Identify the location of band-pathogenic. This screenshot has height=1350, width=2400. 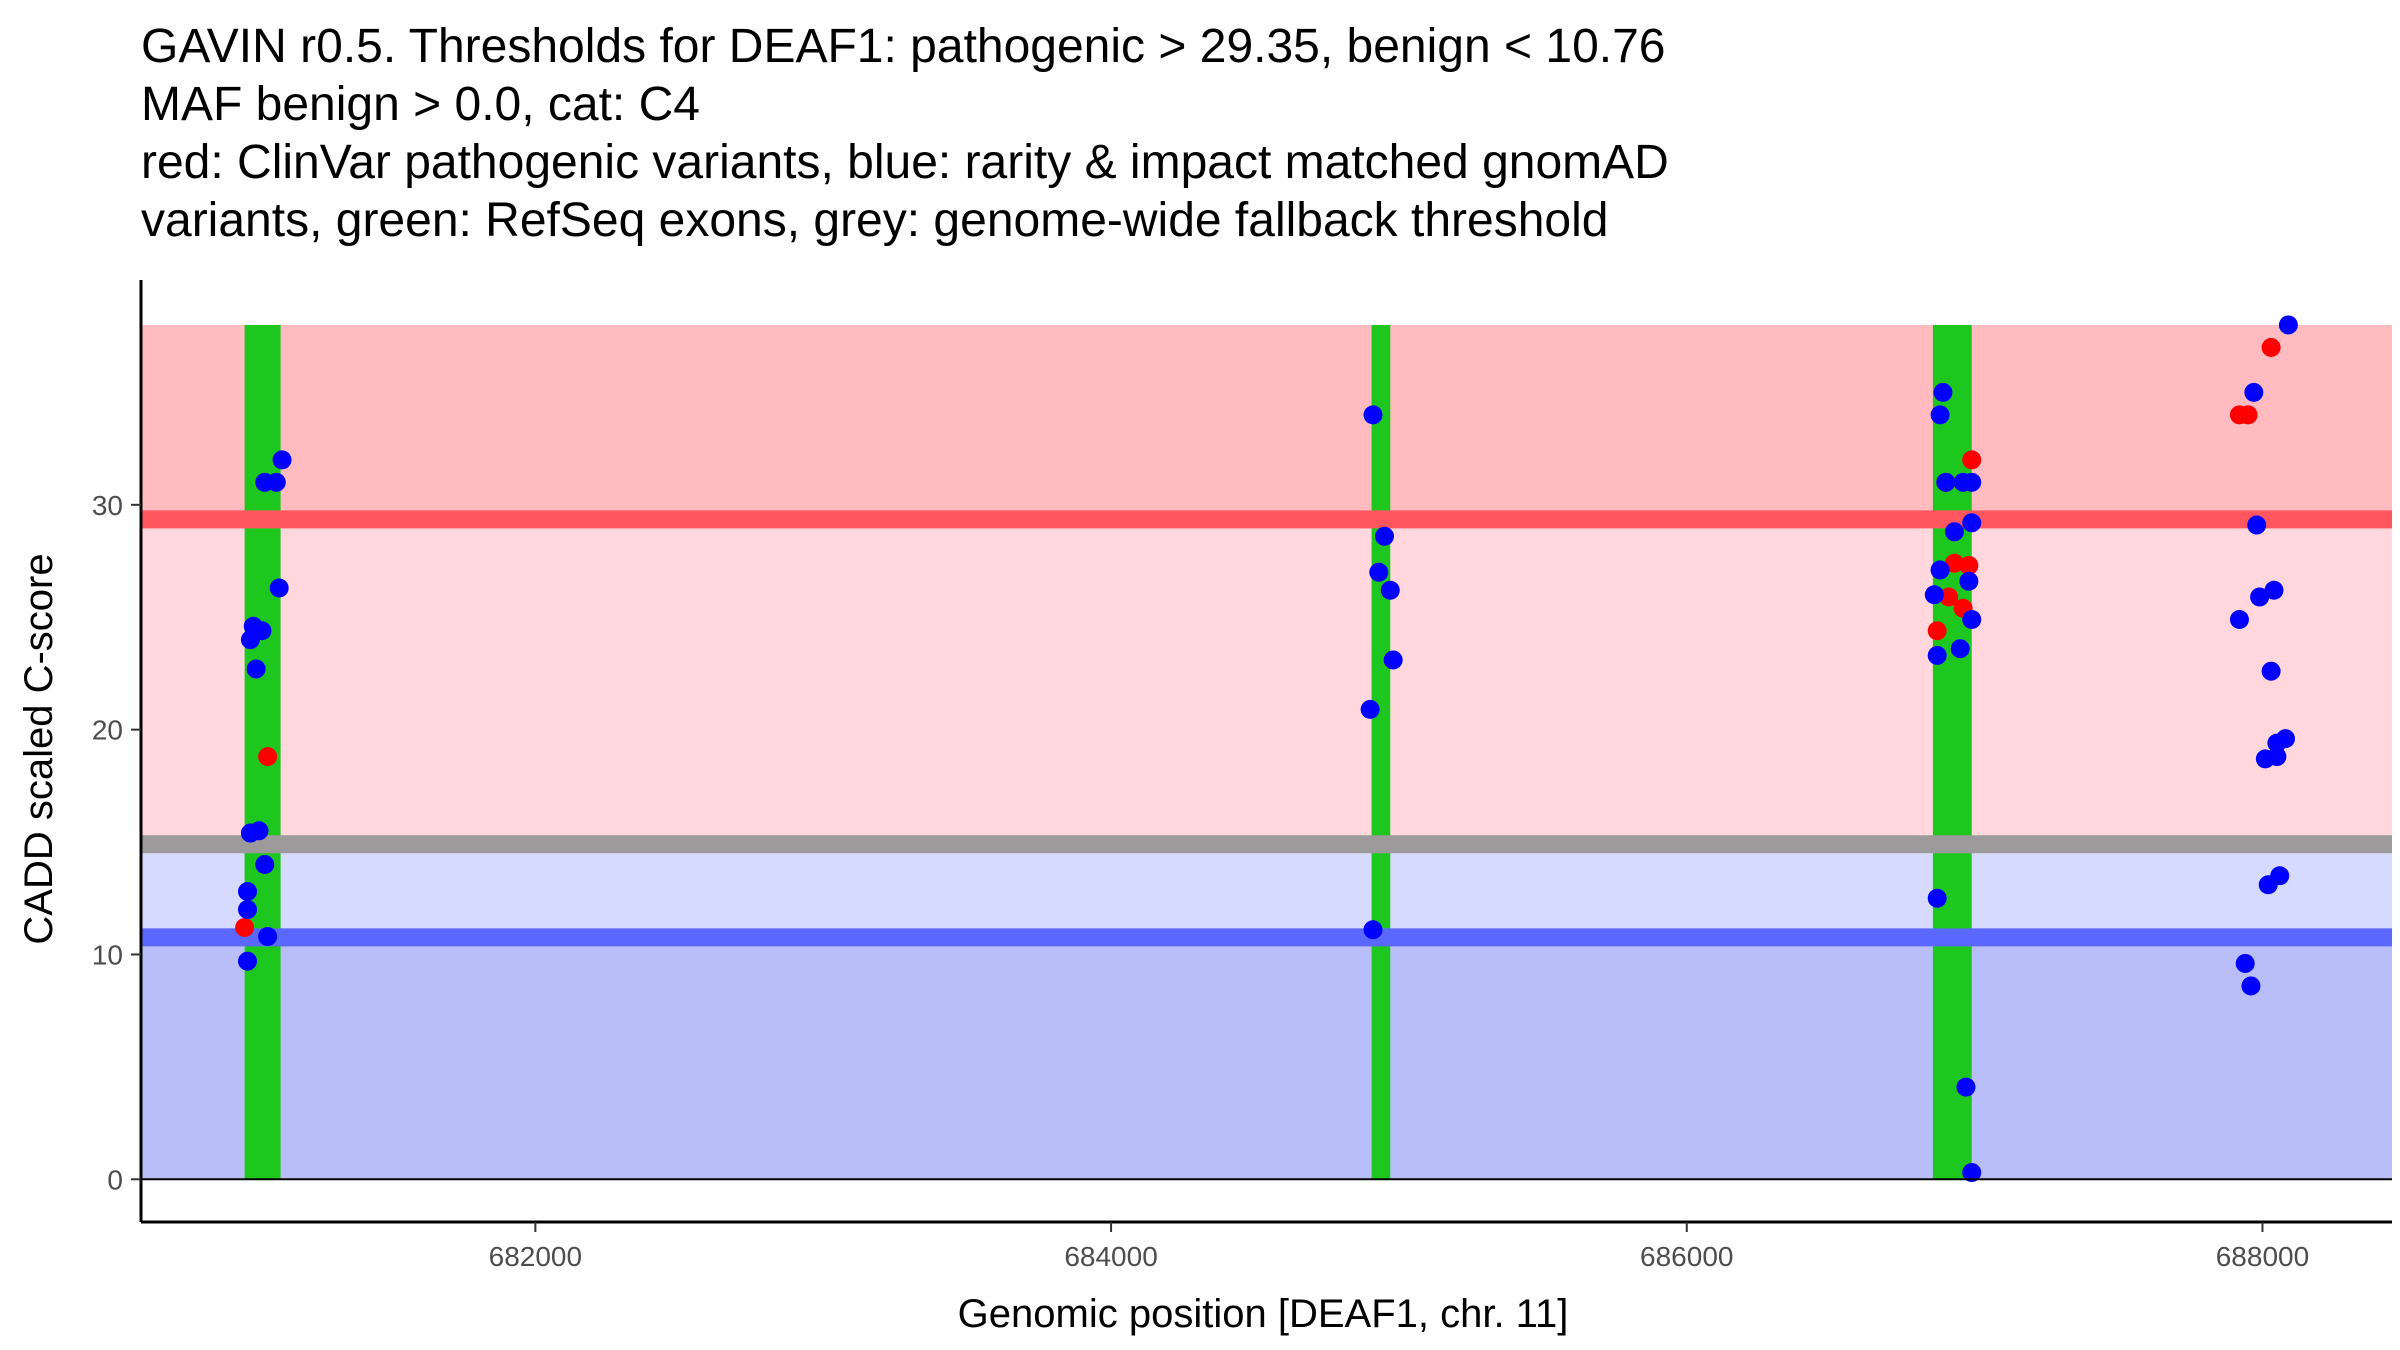
(1266, 422).